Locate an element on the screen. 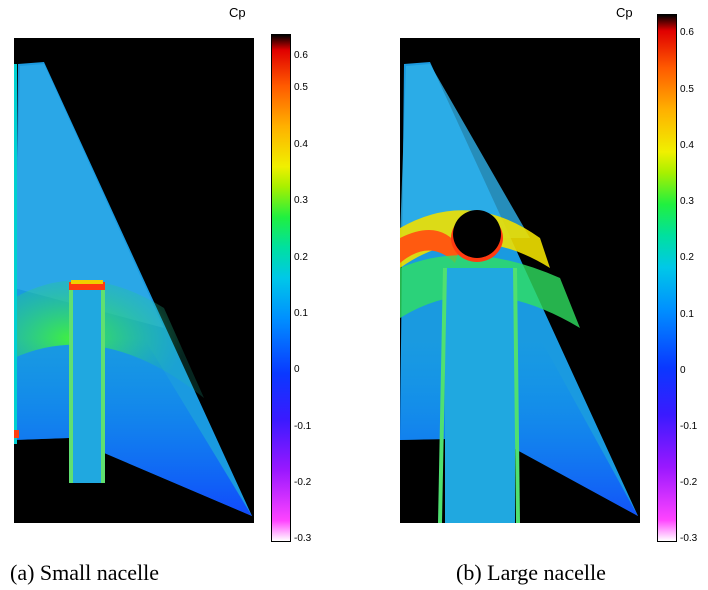 The height and width of the screenshot is (590, 708). caption-large-nacelle: (b) Large nacelle is located at coordinates (531, 572).